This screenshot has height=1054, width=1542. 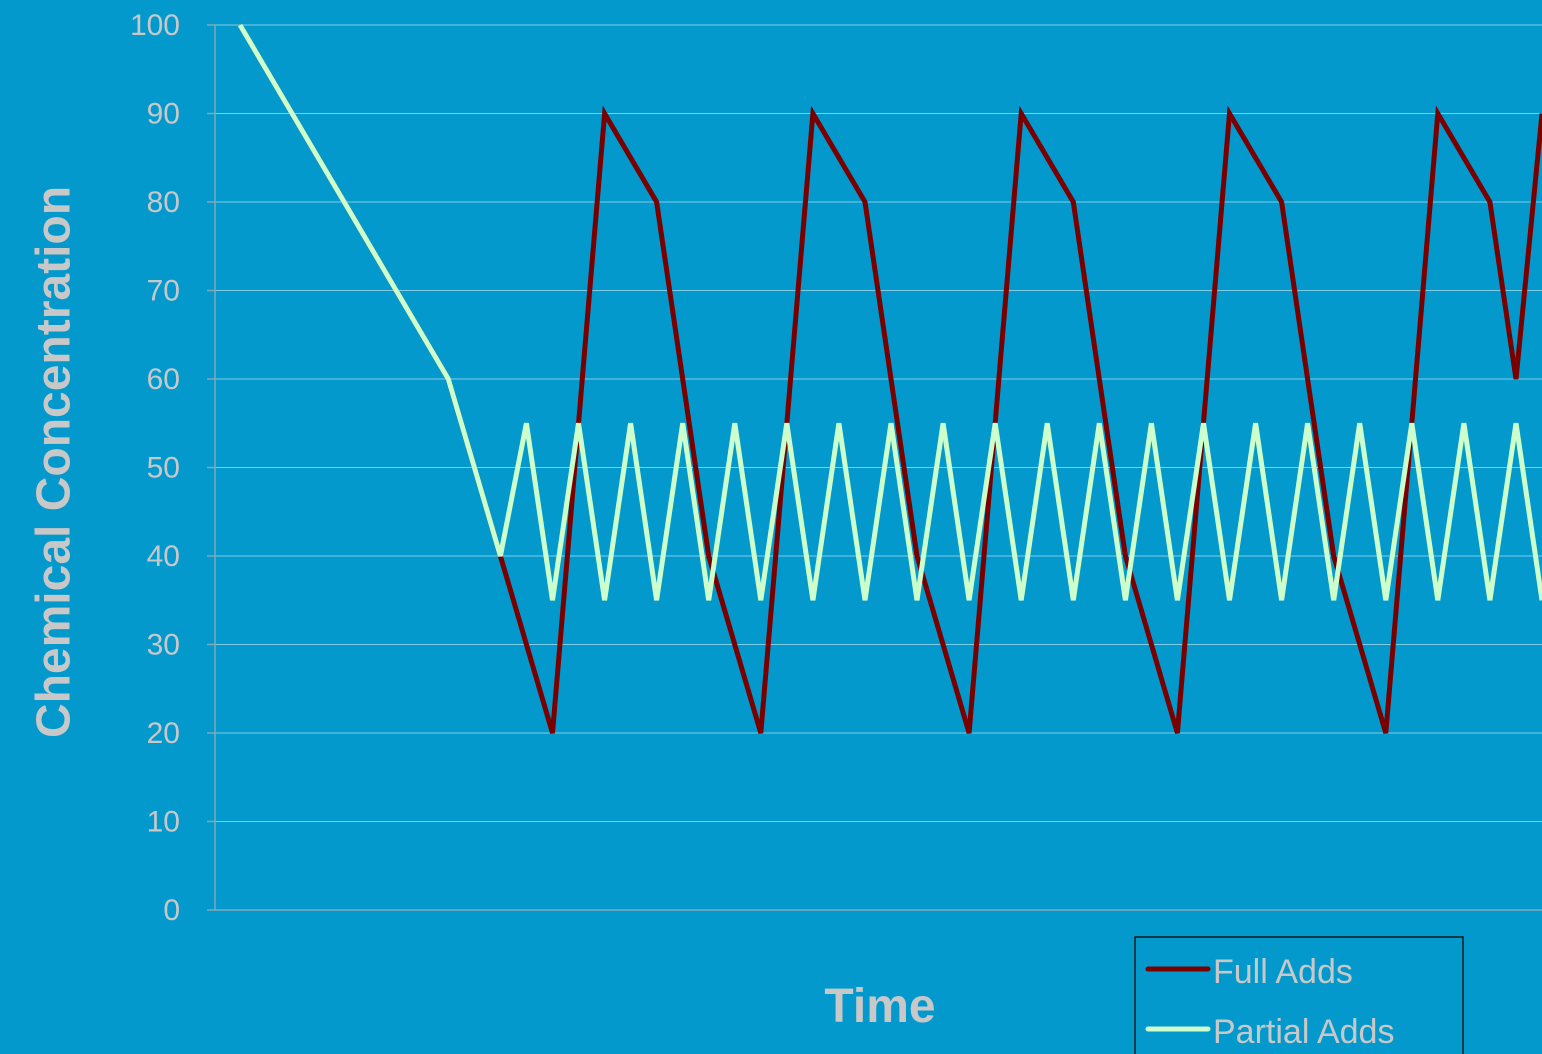 What do you see at coordinates (163, 645) in the screenshot?
I see `y-tick-label: 30` at bounding box center [163, 645].